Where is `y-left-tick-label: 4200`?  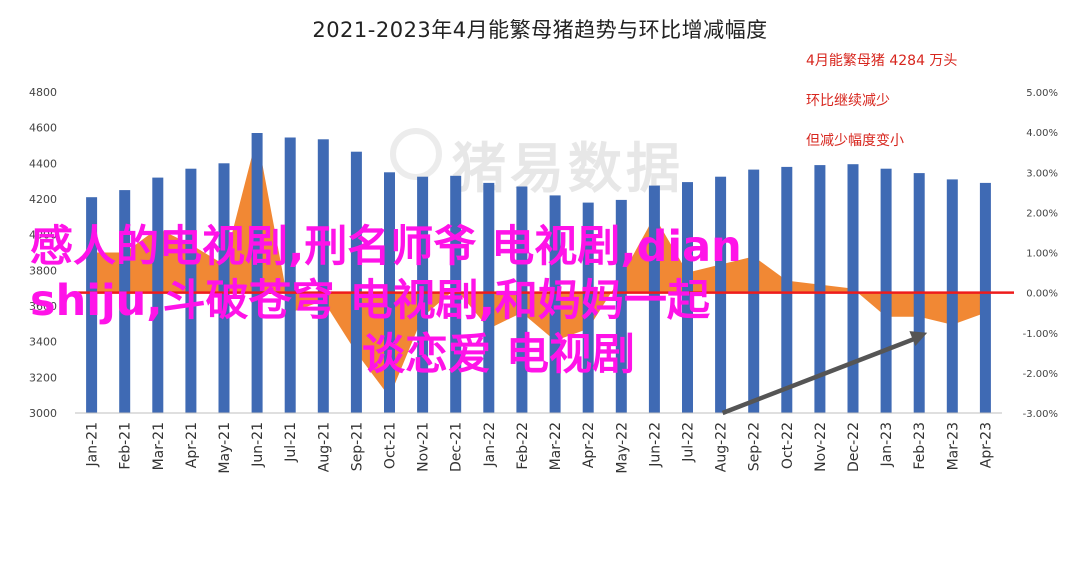 y-left-tick-label: 4200 is located at coordinates (43, 199).